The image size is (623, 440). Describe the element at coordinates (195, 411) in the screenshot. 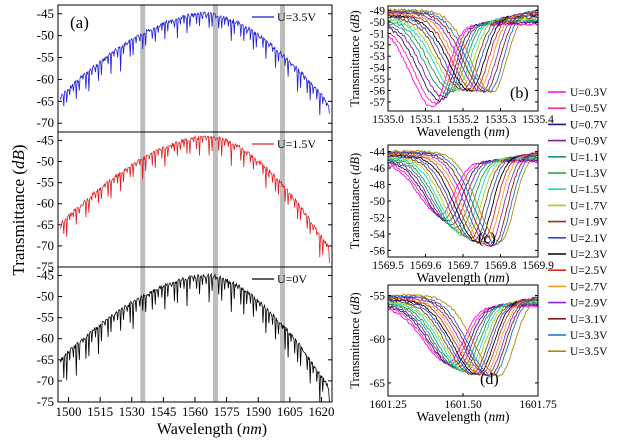

I see `x-tick-label: 1560` at that location.